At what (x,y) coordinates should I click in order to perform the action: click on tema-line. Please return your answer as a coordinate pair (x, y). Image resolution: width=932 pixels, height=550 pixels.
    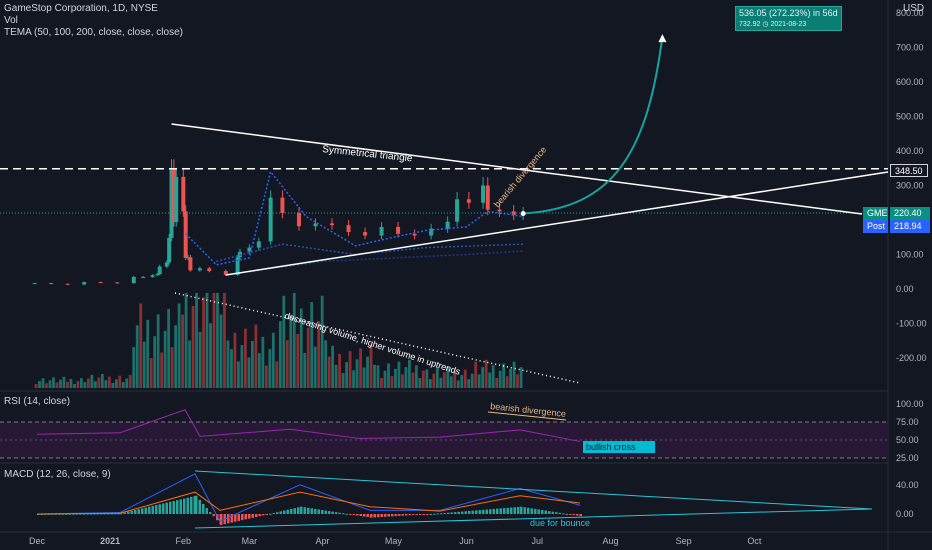
    Looking at the image, I should click on (354, 218).